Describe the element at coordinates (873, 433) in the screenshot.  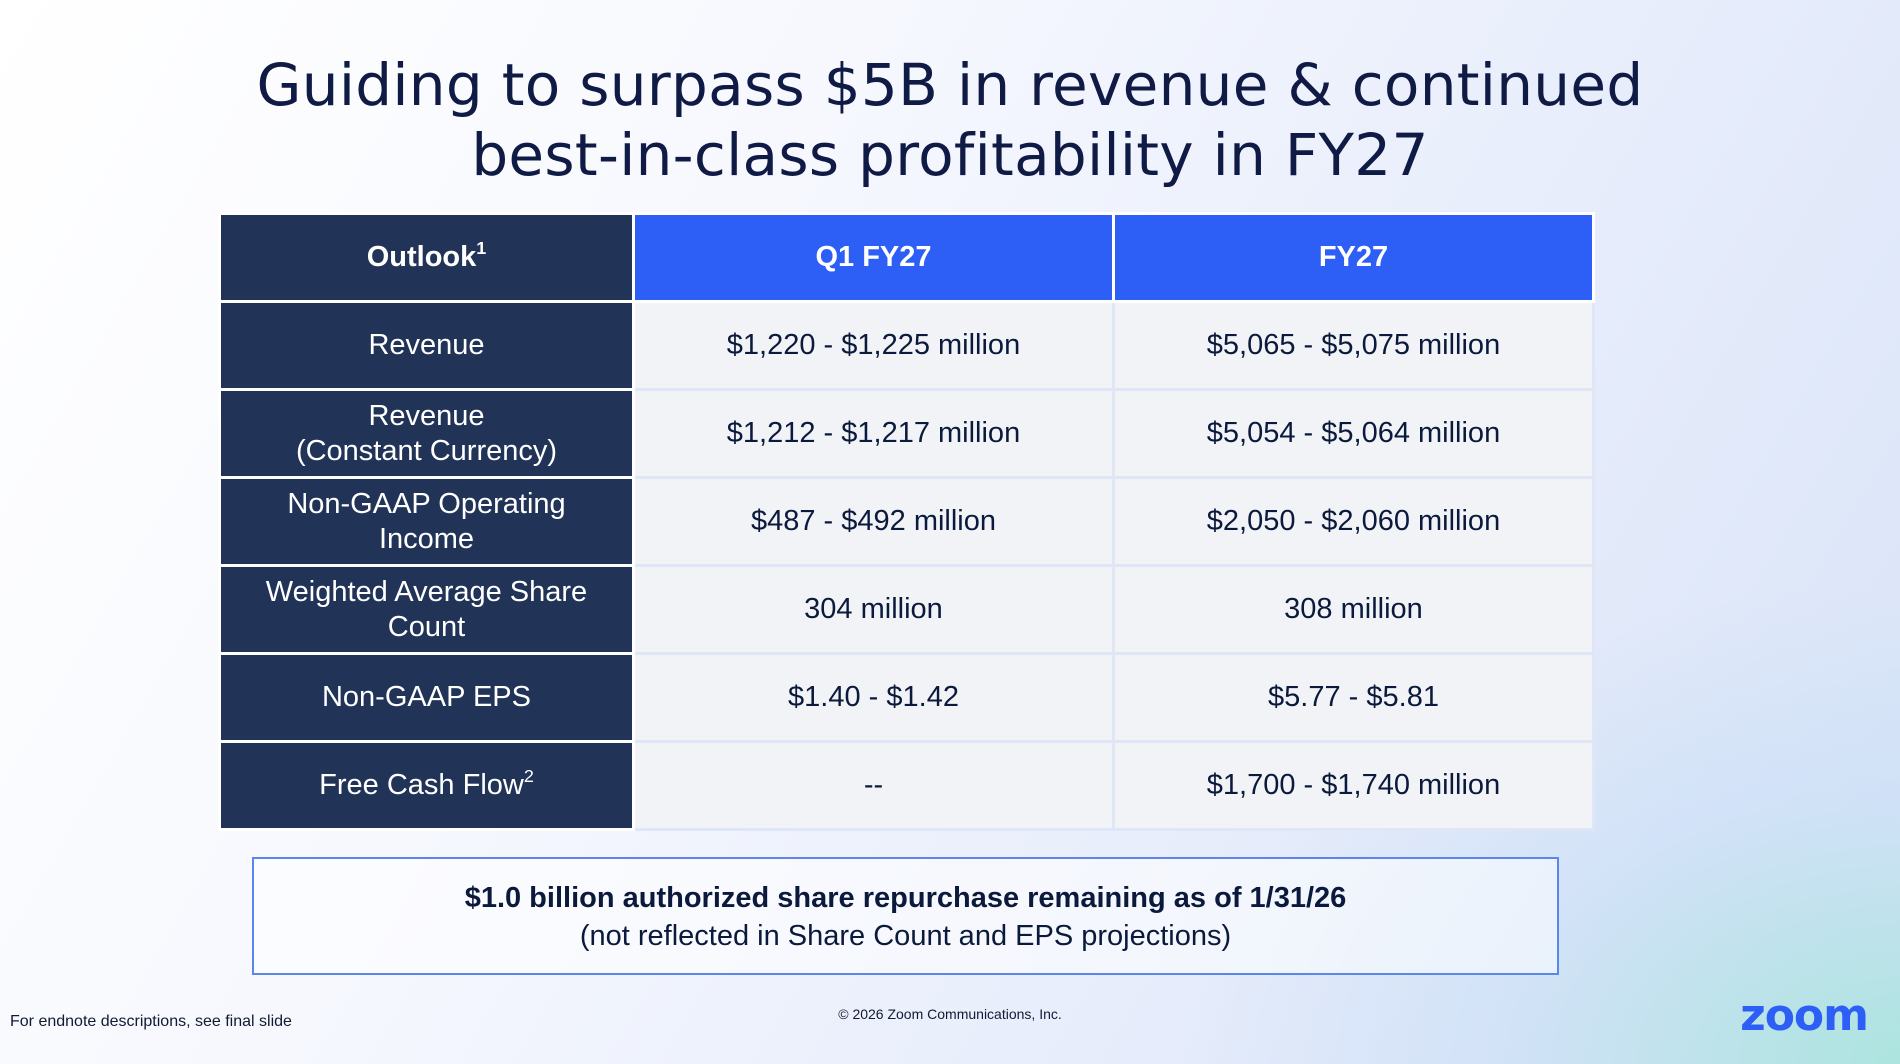
I see `q1-value: $1,212 - $1,217 million` at that location.